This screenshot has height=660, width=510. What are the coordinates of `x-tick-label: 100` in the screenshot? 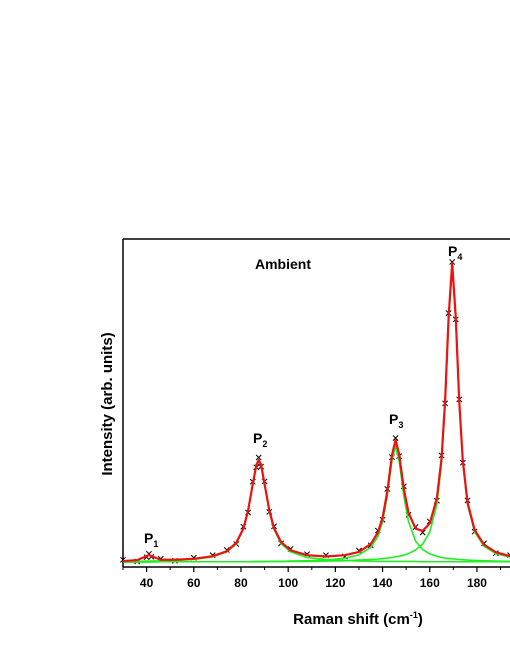 It's located at (288, 583).